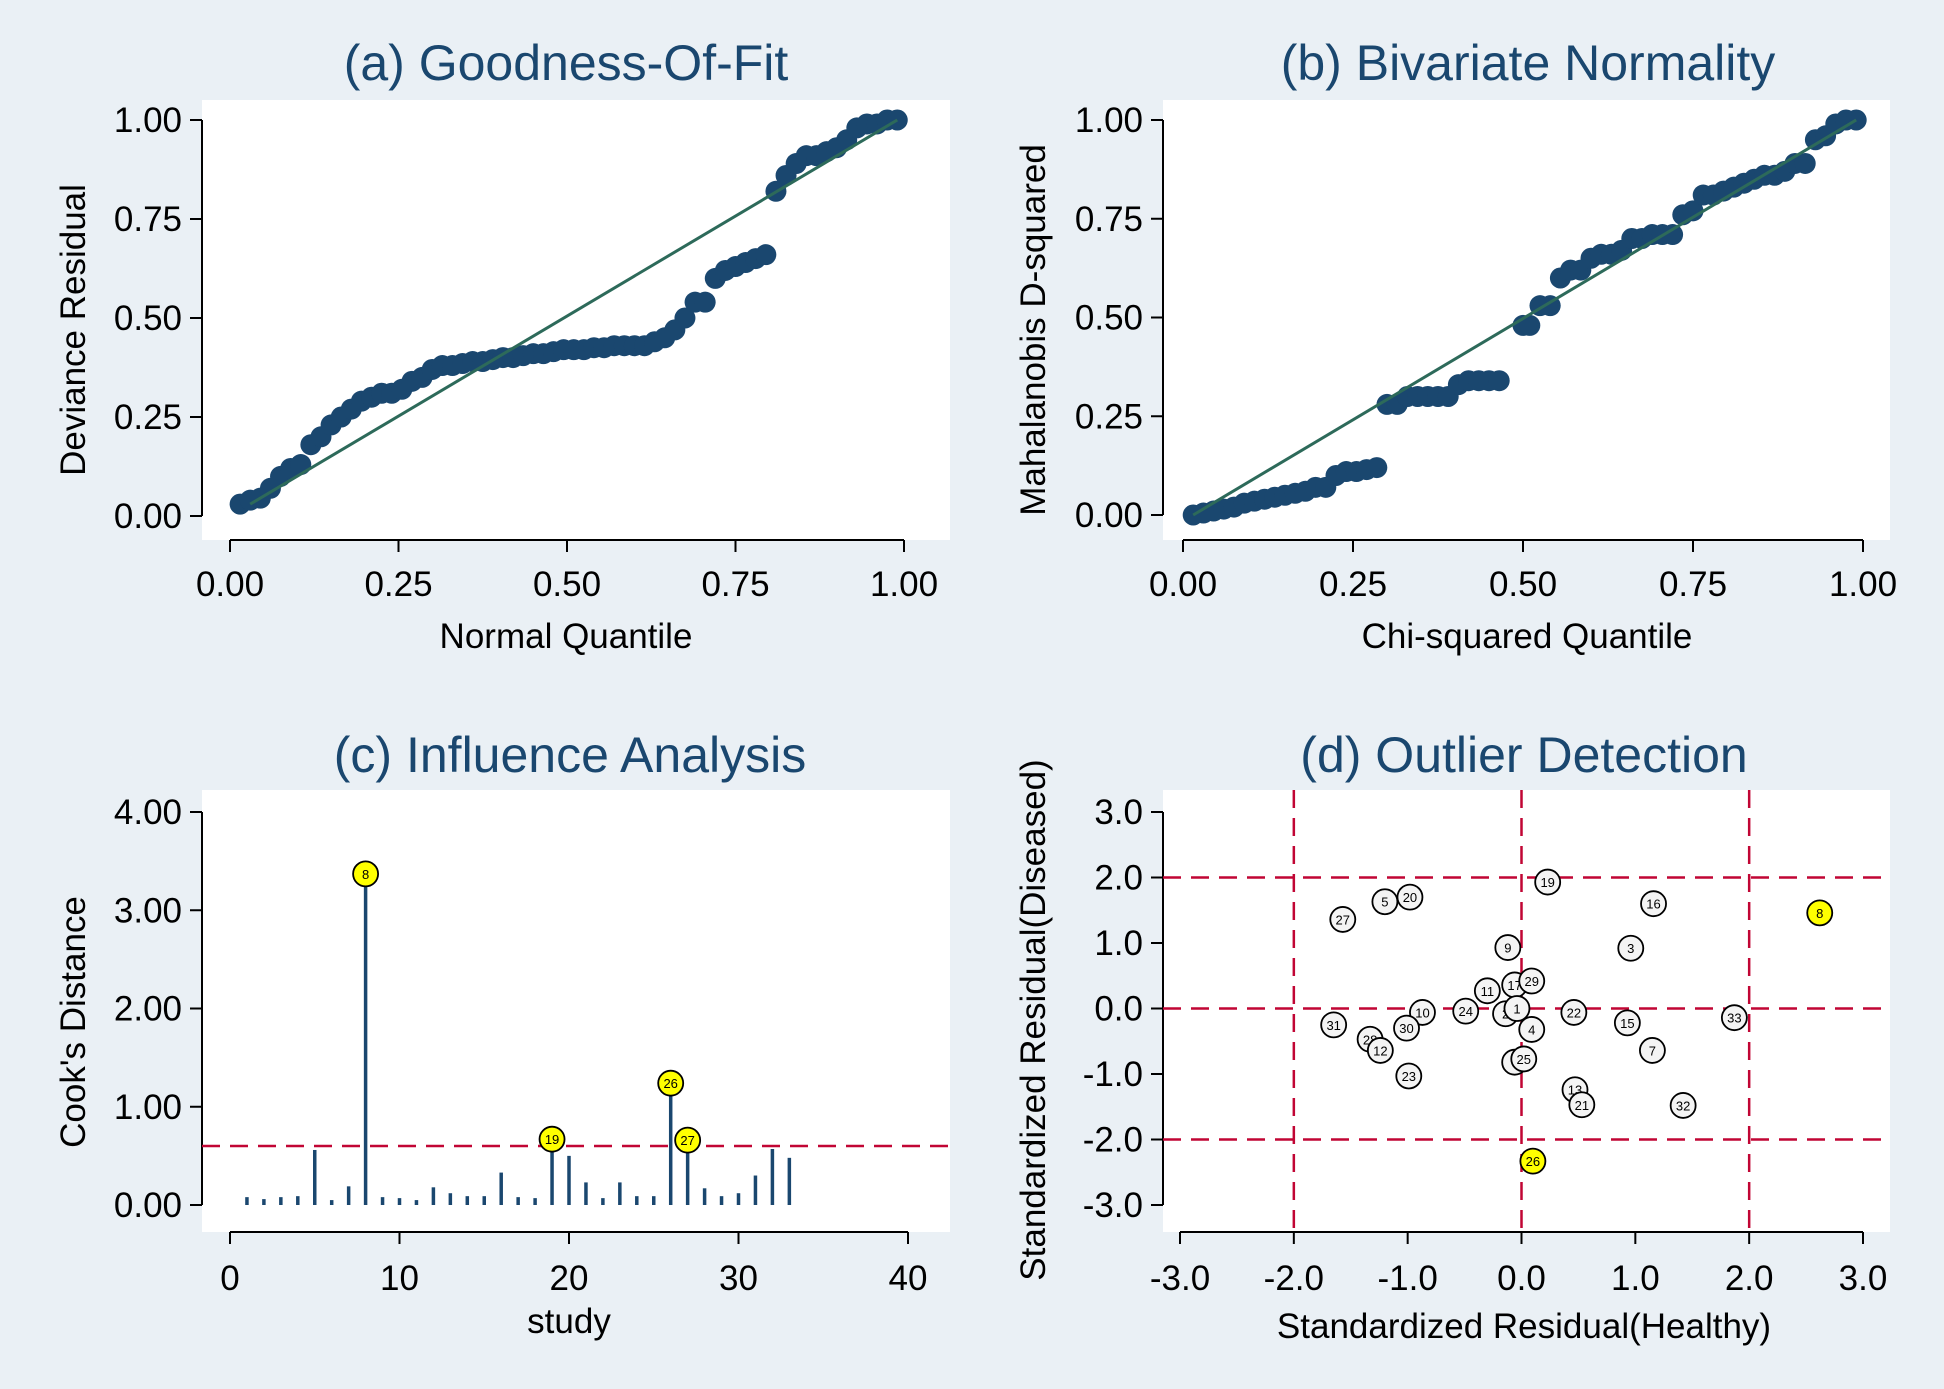 Image resolution: width=1944 pixels, height=1389 pixels. What do you see at coordinates (1384, 902) in the screenshot?
I see `panel-d-point-label: 5` at bounding box center [1384, 902].